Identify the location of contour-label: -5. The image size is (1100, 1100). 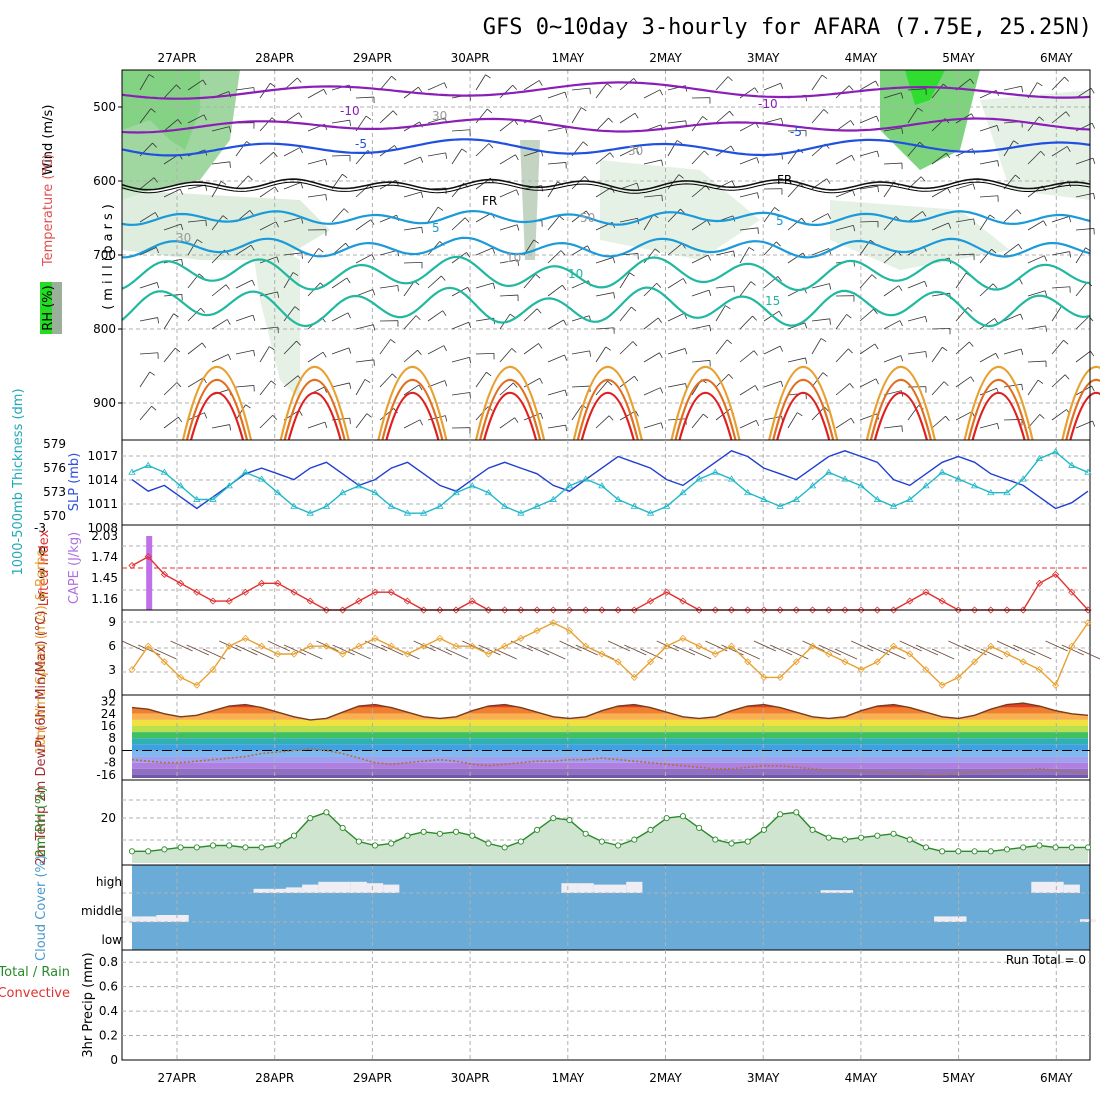
(361, 144).